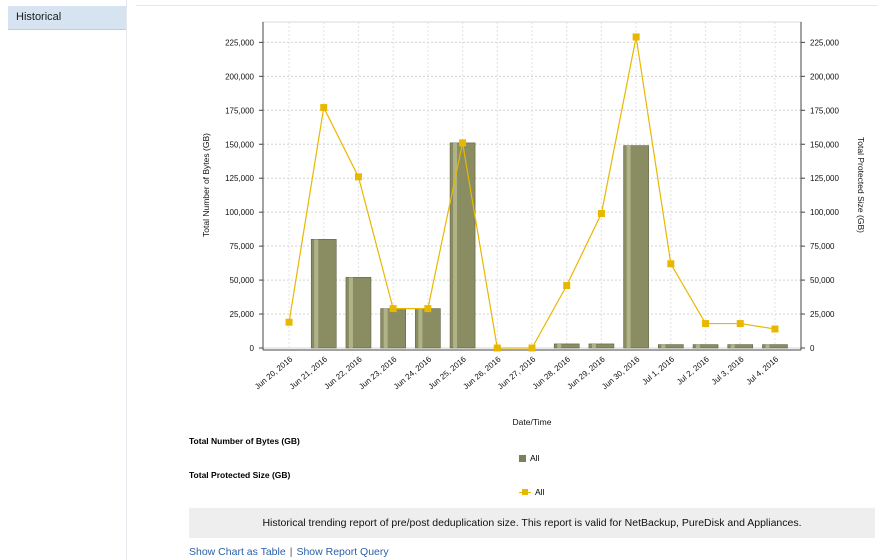 Image resolution: width=877 pixels, height=560 pixels. Describe the element at coordinates (531, 492) in the screenshot. I see `legend-item-line: All` at that location.